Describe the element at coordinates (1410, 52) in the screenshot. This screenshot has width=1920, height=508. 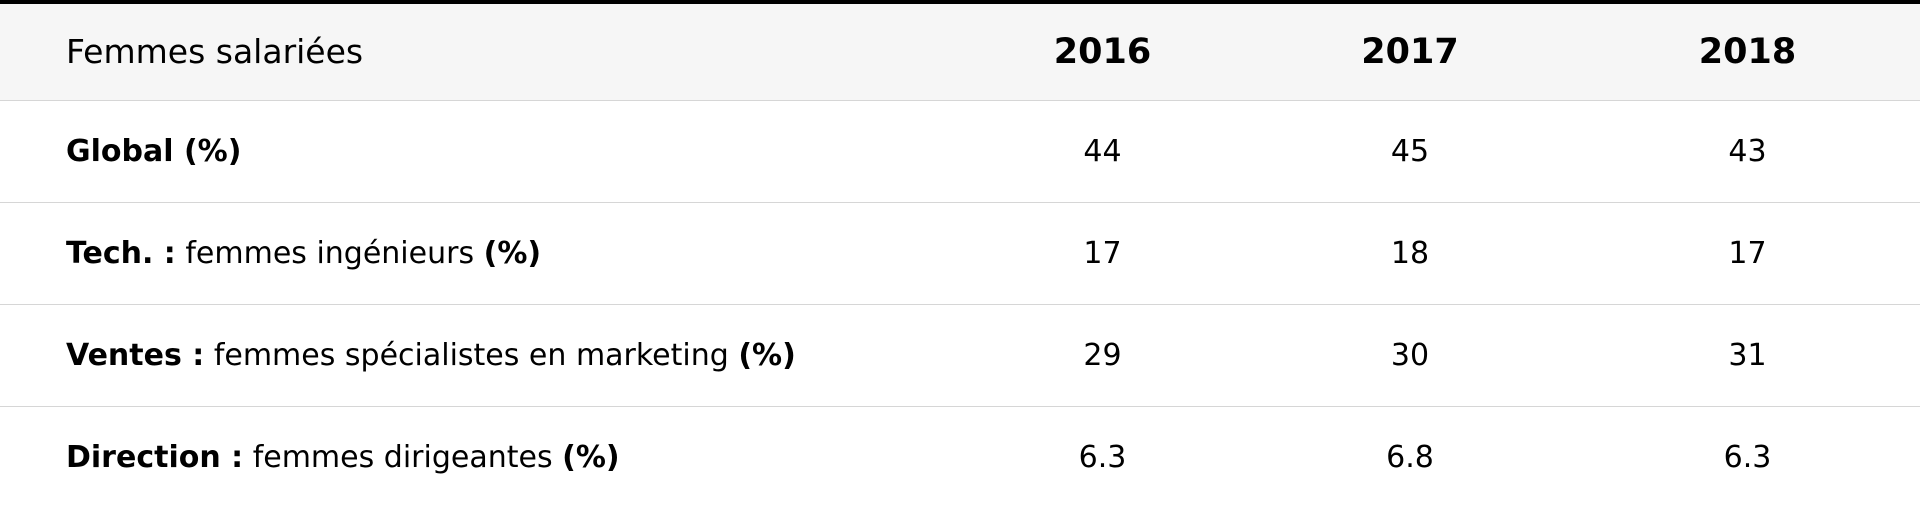
I see `header-year-2017: 2017` at that location.